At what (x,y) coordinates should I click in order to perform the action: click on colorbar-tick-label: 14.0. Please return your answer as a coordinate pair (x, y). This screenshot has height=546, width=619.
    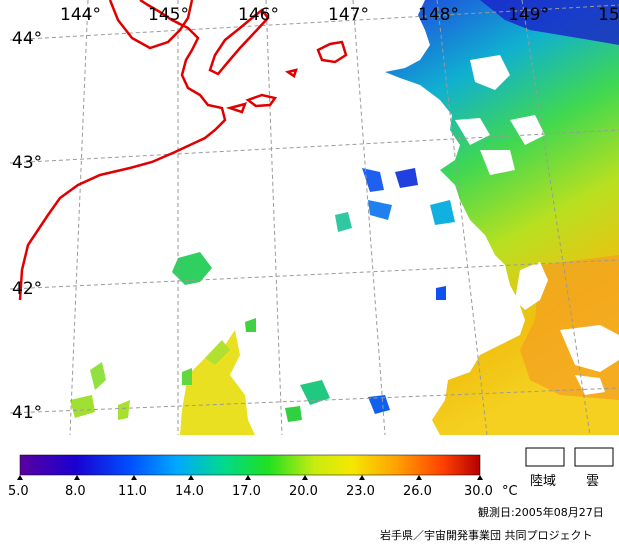
    Looking at the image, I should click on (189, 491).